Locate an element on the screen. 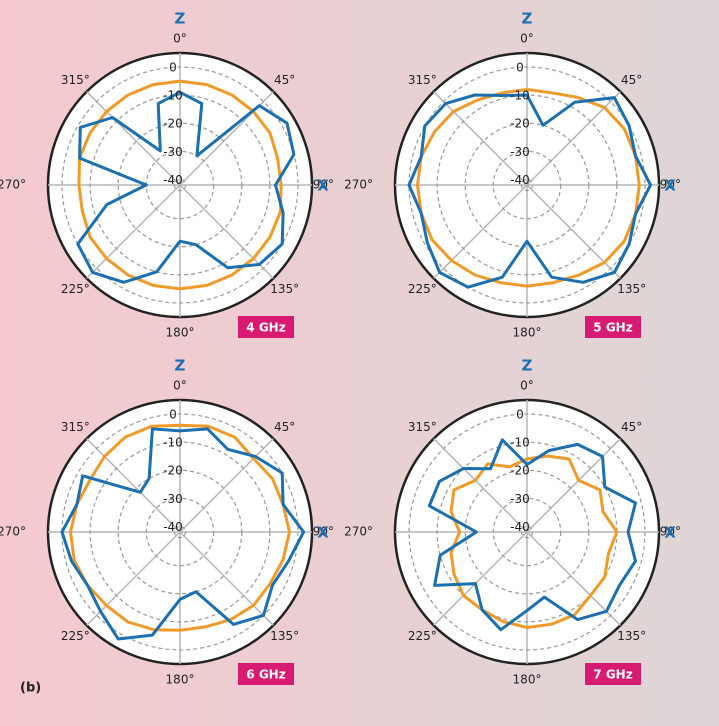  freq-label: 5 GHz is located at coordinates (612, 328).